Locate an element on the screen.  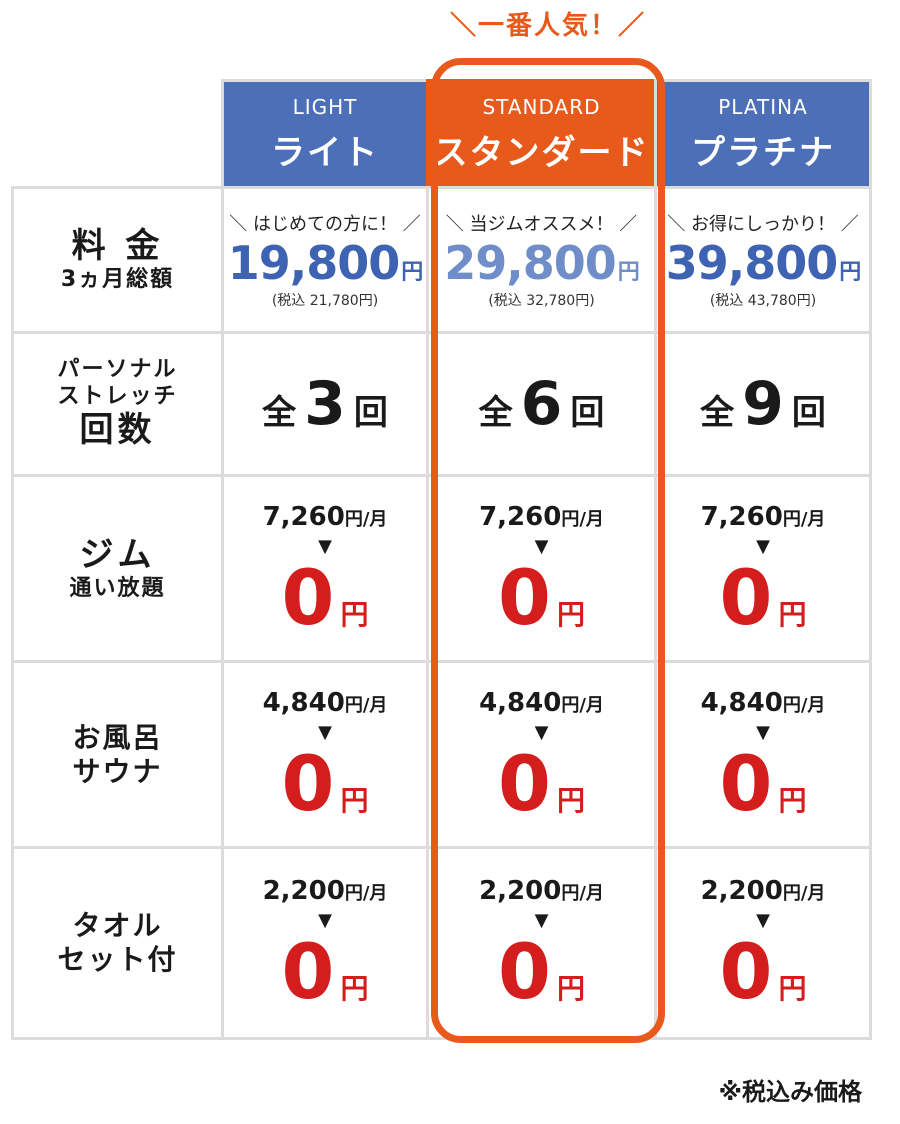
plan-name-ja: プラチナ is located at coordinates (763, 152).